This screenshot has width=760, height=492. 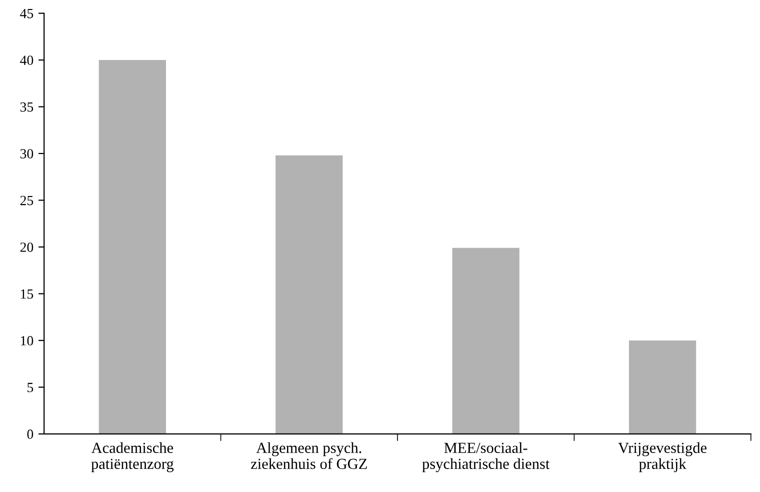 I want to click on y-tick-label: 45, so click(x=27, y=13).